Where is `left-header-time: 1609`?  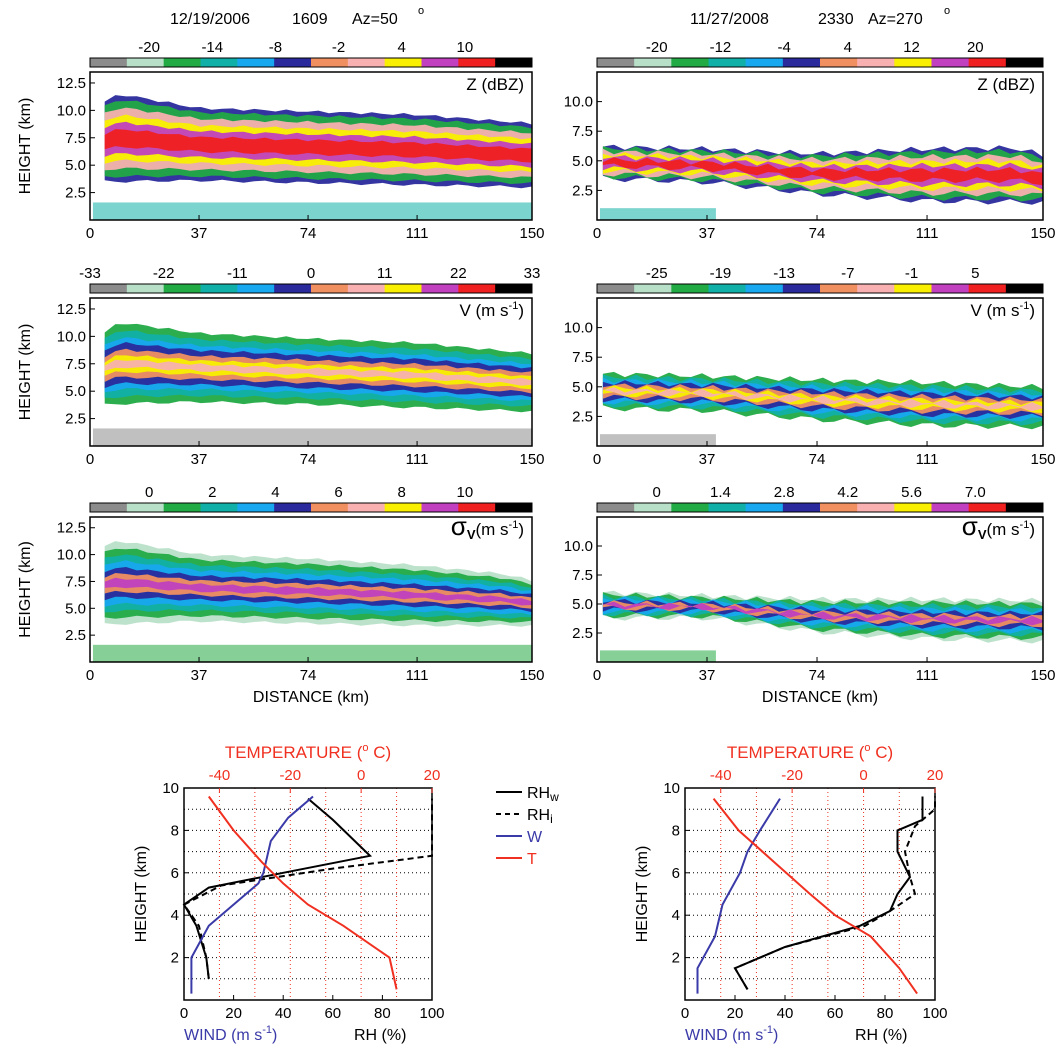 left-header-time: 1609 is located at coordinates (310, 19).